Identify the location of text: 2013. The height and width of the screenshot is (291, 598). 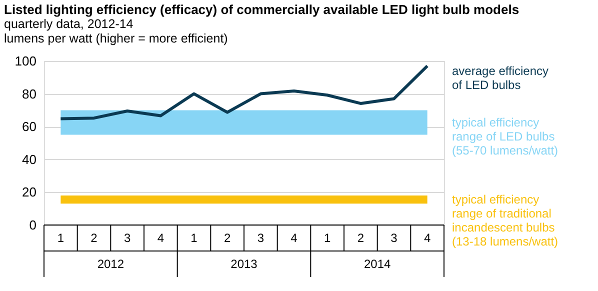
(244, 264).